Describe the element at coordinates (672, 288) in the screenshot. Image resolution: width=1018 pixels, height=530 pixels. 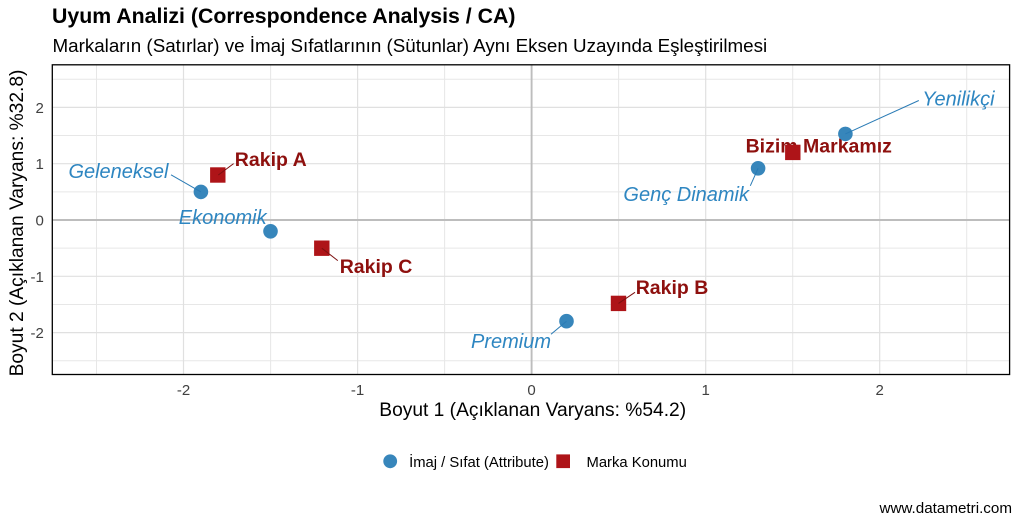
I see `svg-text: Rakip B` at that location.